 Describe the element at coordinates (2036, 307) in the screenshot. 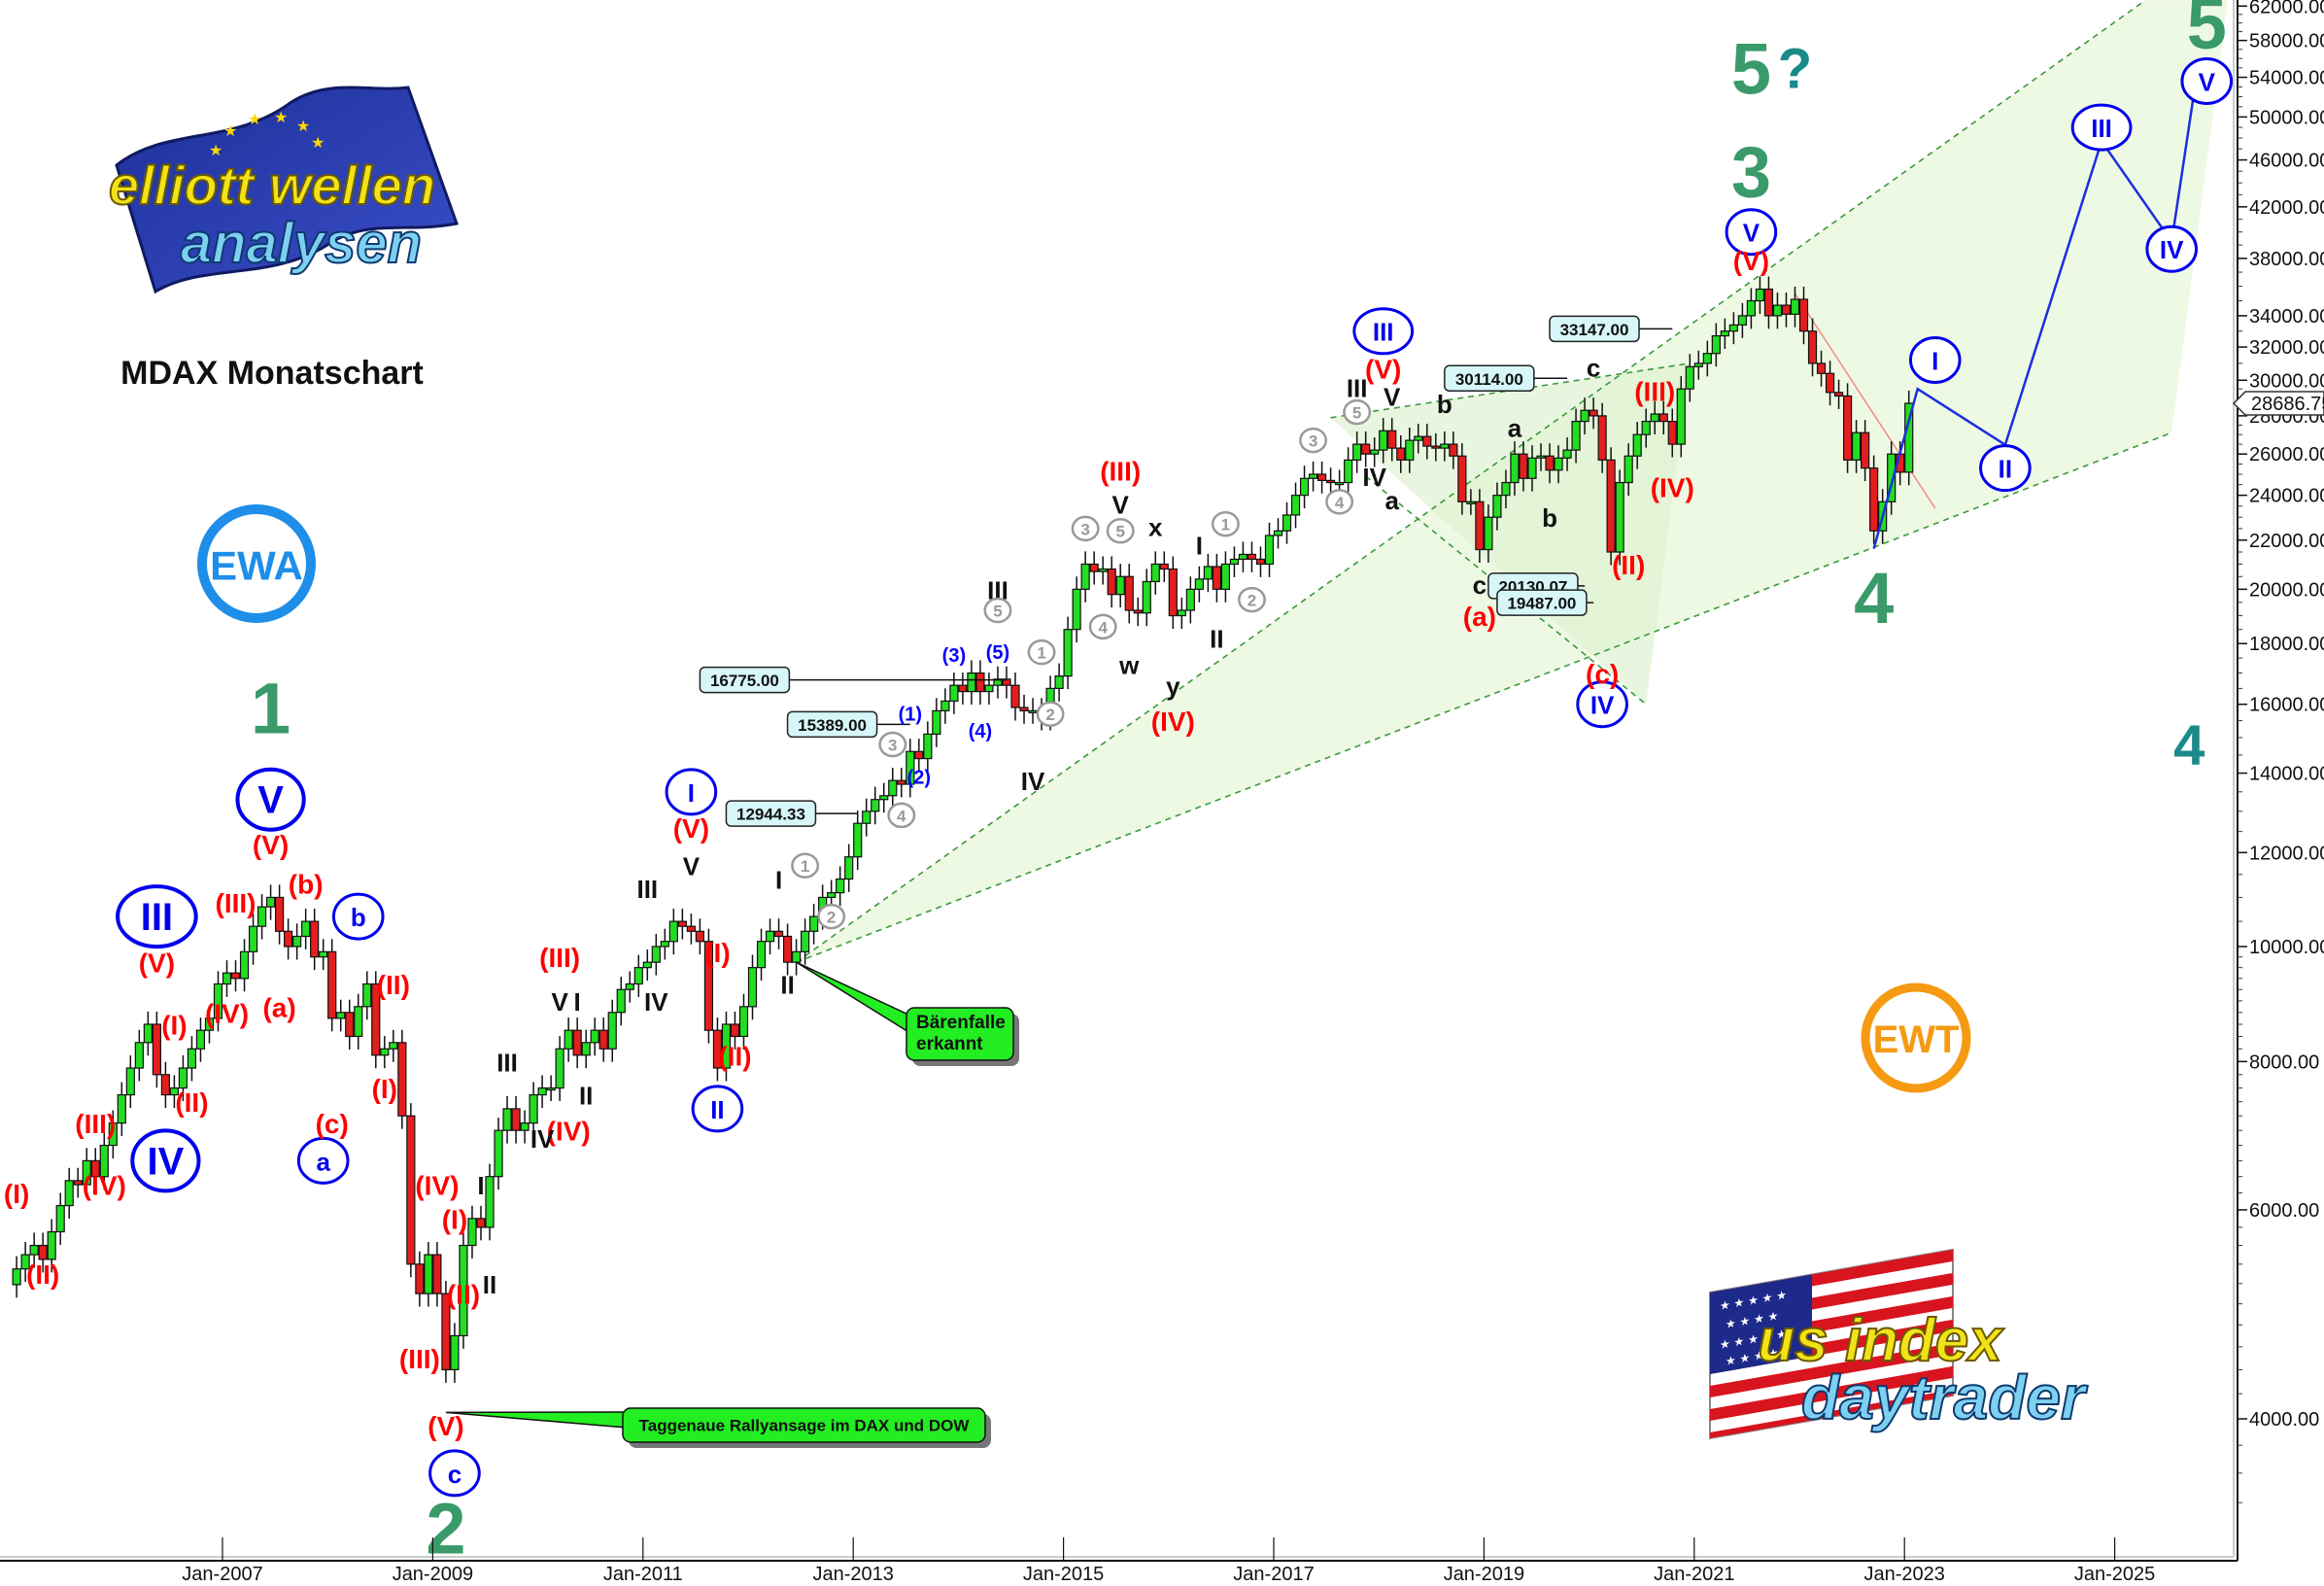

I see `projection-line` at that location.